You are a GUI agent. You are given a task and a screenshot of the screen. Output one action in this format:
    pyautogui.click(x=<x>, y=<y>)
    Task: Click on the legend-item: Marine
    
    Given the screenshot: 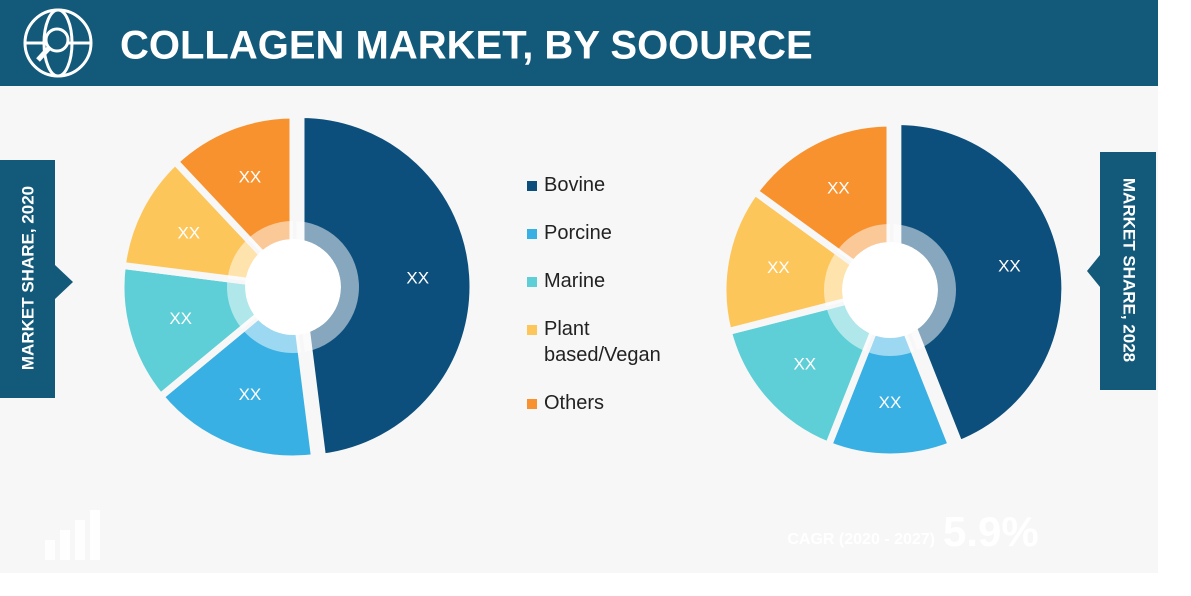 What is the action you would take?
    pyautogui.click(x=607, y=281)
    